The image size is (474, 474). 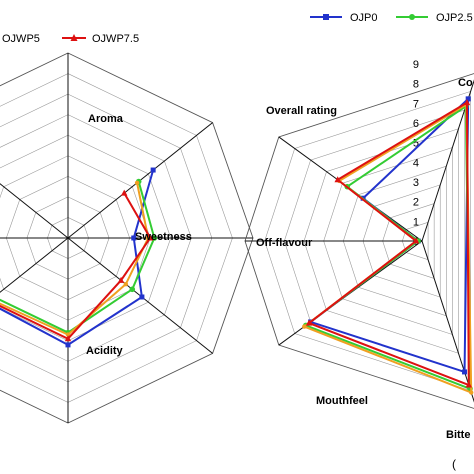 What do you see at coordinates (454, 18) in the screenshot?
I see `legend-label-ojp2-5: OJP2.5` at bounding box center [454, 18].